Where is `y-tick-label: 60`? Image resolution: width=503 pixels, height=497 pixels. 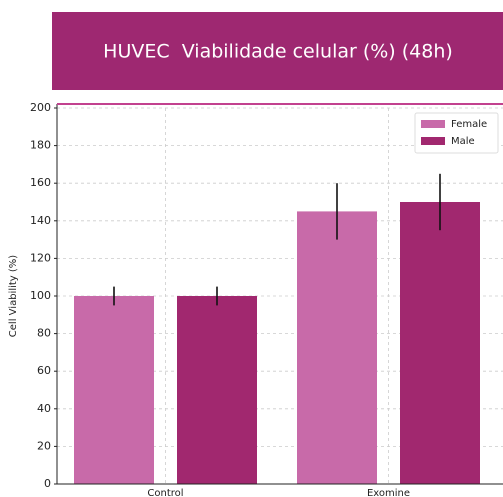
y-tick-label: 60 is located at coordinates (44, 370).